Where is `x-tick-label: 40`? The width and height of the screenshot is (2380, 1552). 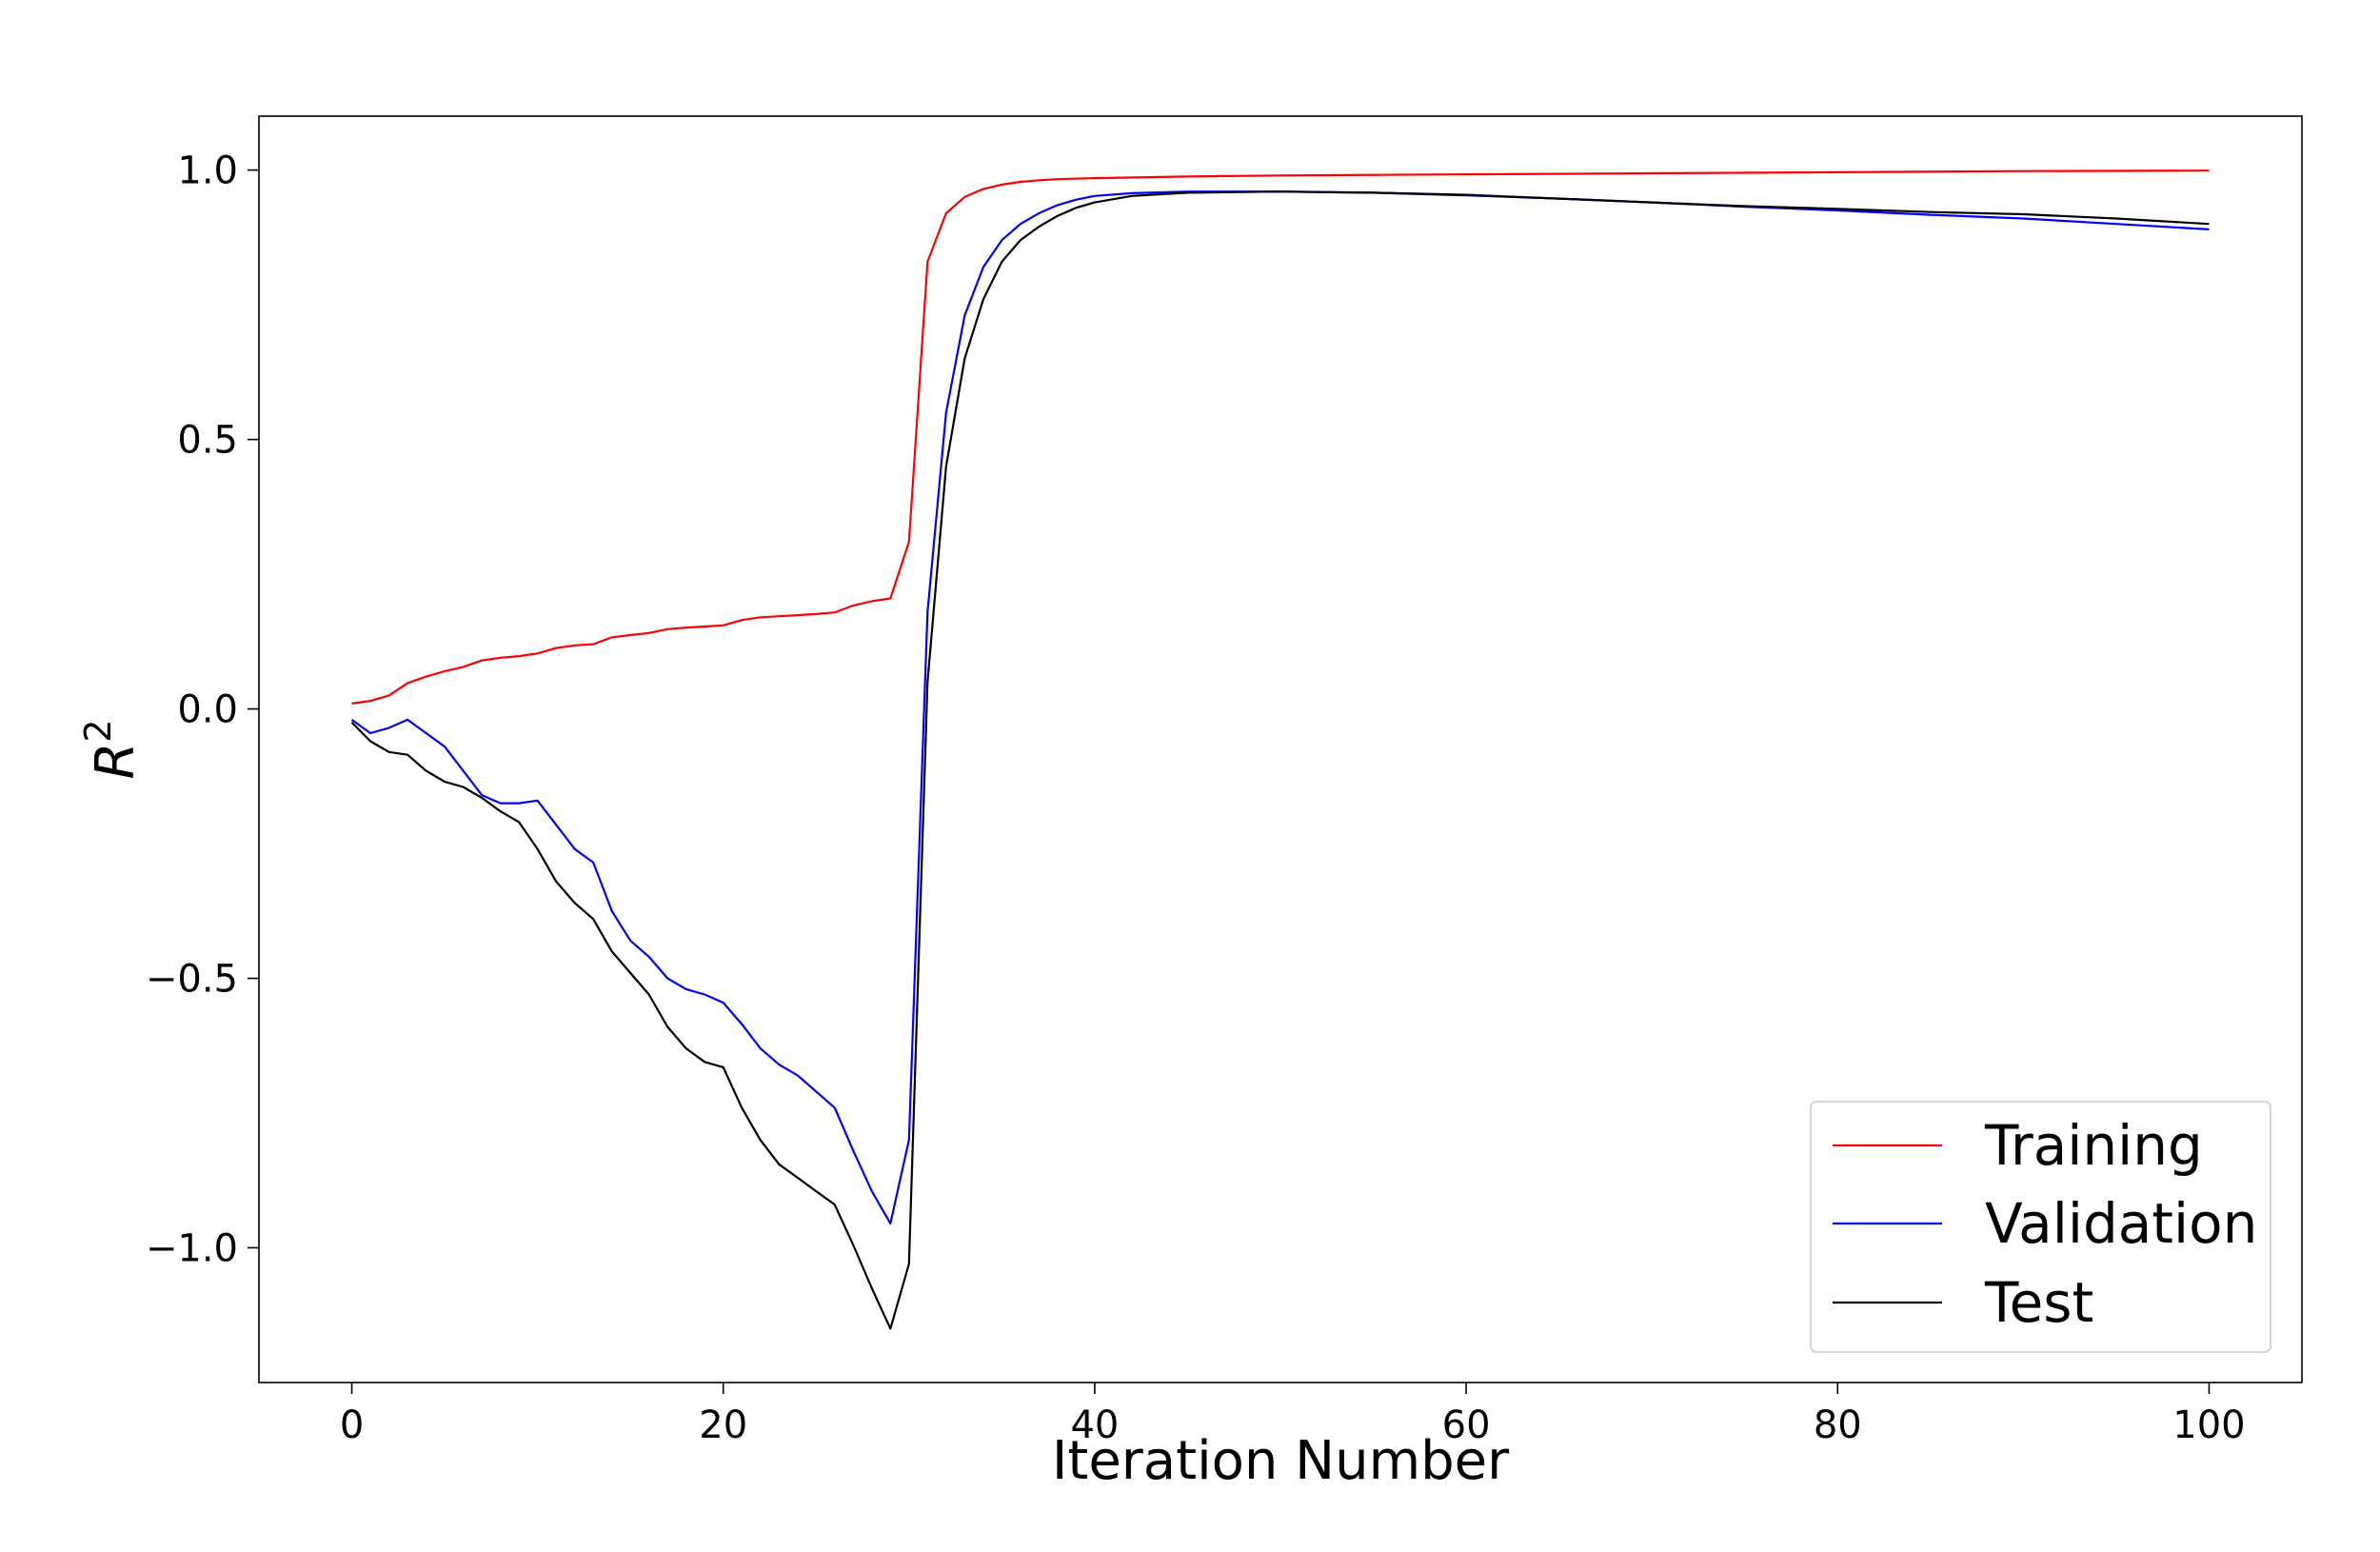 x-tick-label: 40 is located at coordinates (1094, 1425).